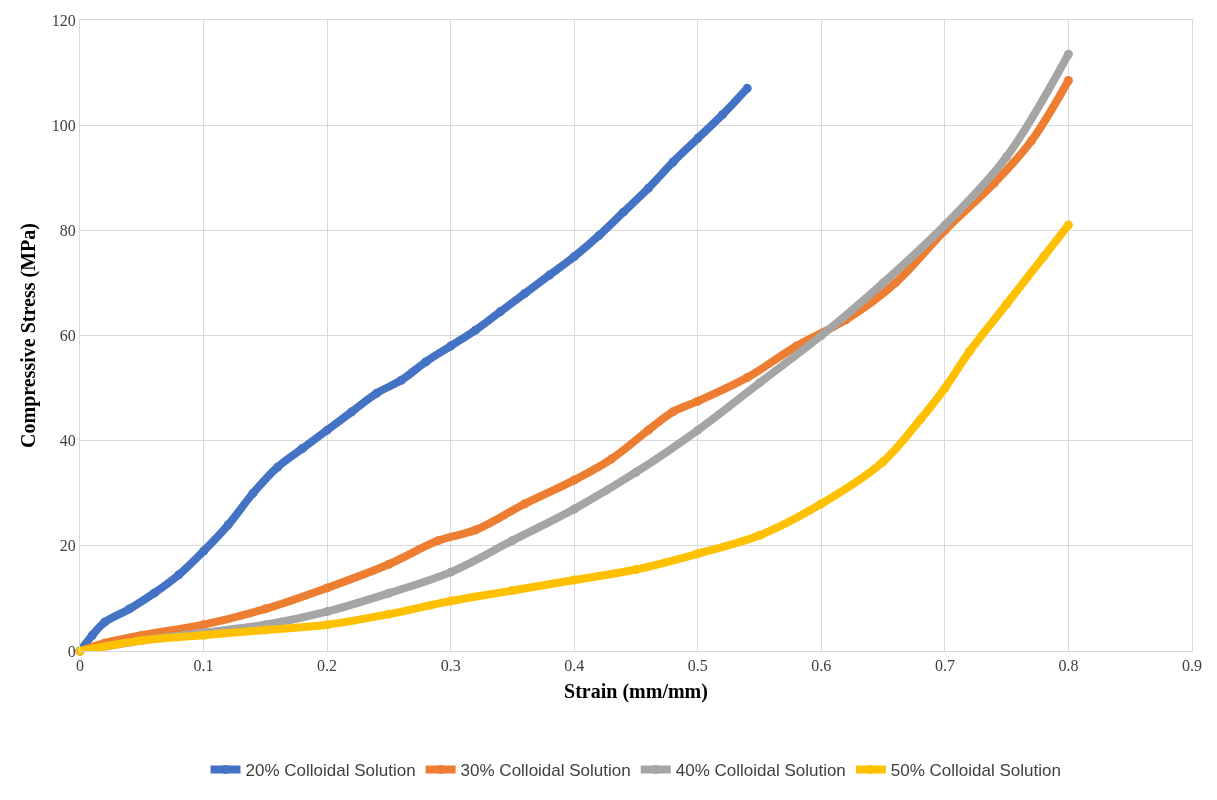  Describe the element at coordinates (67, 230) in the screenshot. I see `y-tick-label: 80` at that location.